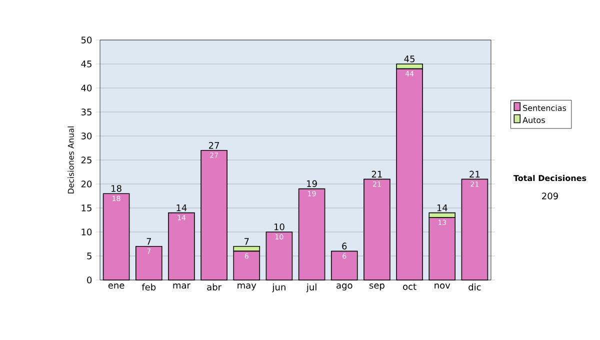 This screenshot has height=340, width=600. What do you see at coordinates (214, 287) in the screenshot?
I see `x-tick-label: abr` at bounding box center [214, 287].